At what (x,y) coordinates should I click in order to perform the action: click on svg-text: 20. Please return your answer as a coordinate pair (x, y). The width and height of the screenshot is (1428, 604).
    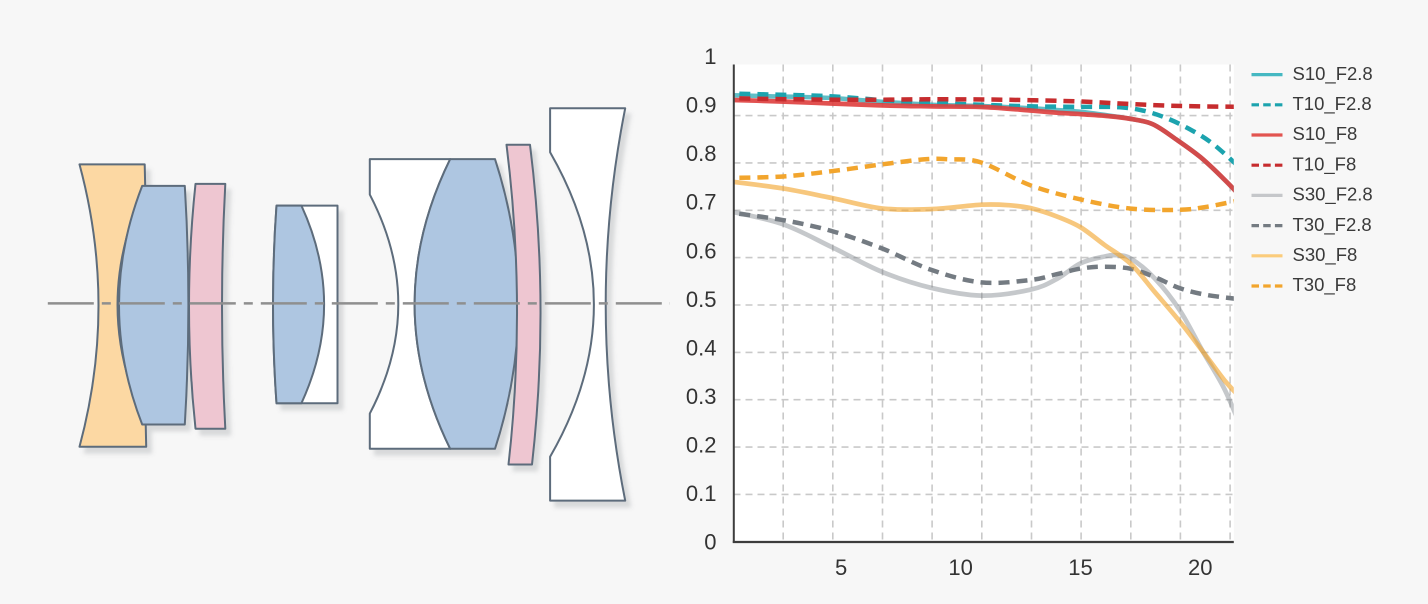
    Looking at the image, I should click on (1200, 567).